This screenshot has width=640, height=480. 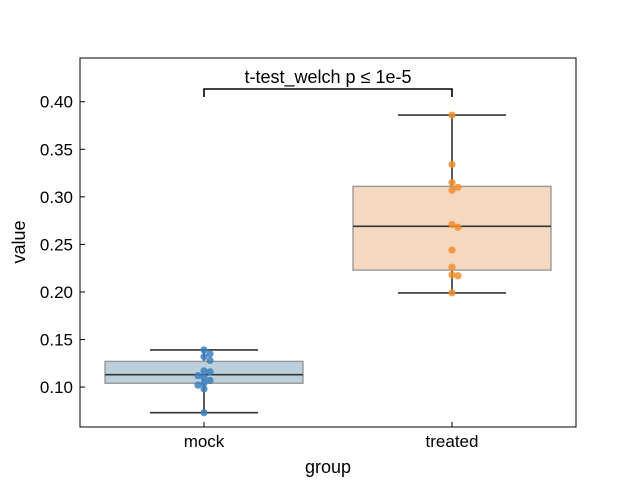 What do you see at coordinates (56, 244) in the screenshot?
I see `y-tick-label: 0.25` at bounding box center [56, 244].